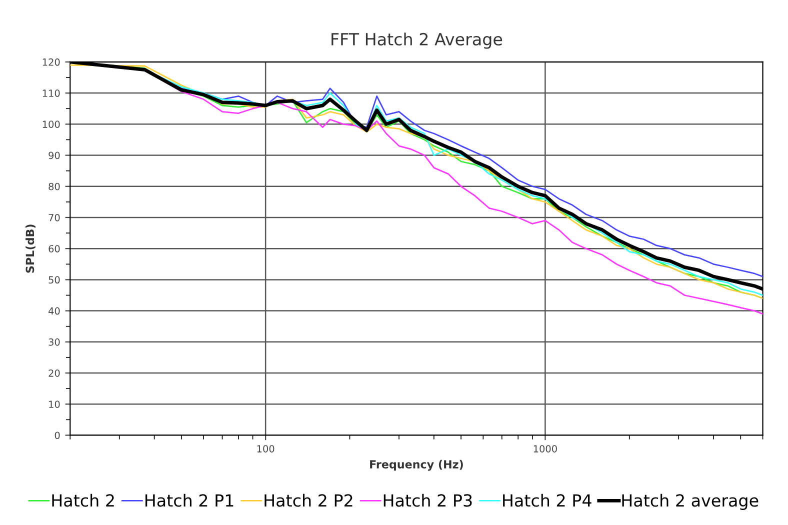 The image size is (788, 525). What do you see at coordinates (428, 500) in the screenshot?
I see `legend-label: Hatch 2 P3` at bounding box center [428, 500].